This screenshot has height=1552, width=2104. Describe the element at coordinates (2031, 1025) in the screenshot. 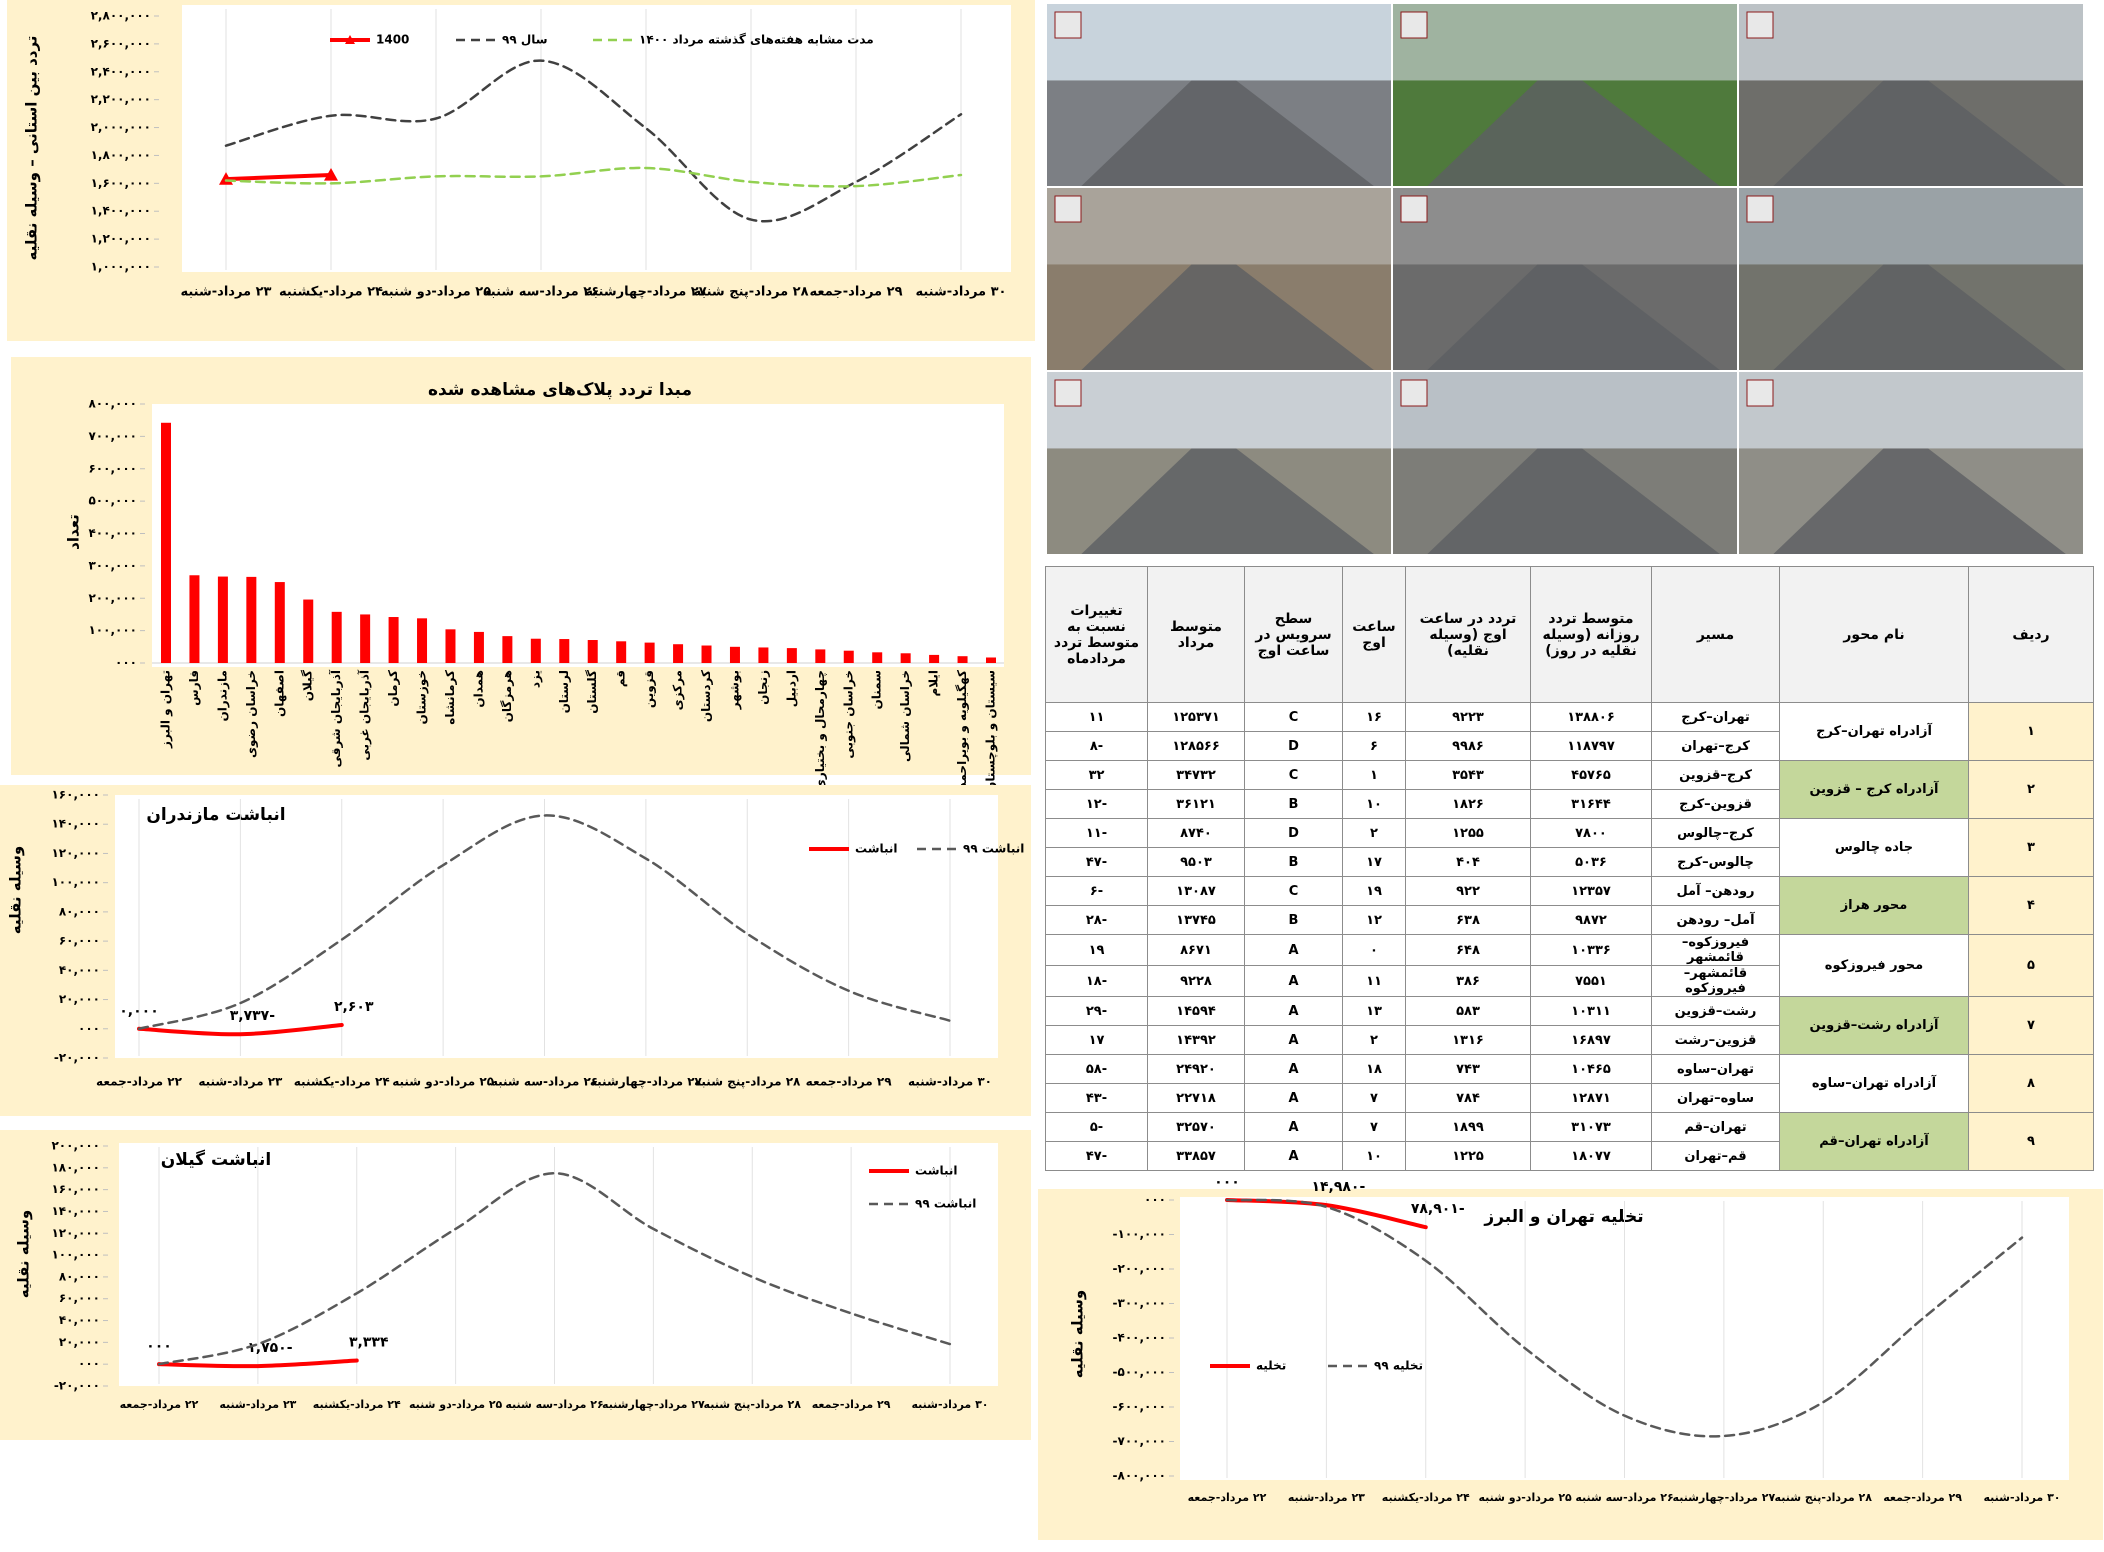

I see `row-id-cell: ۷` at that location.